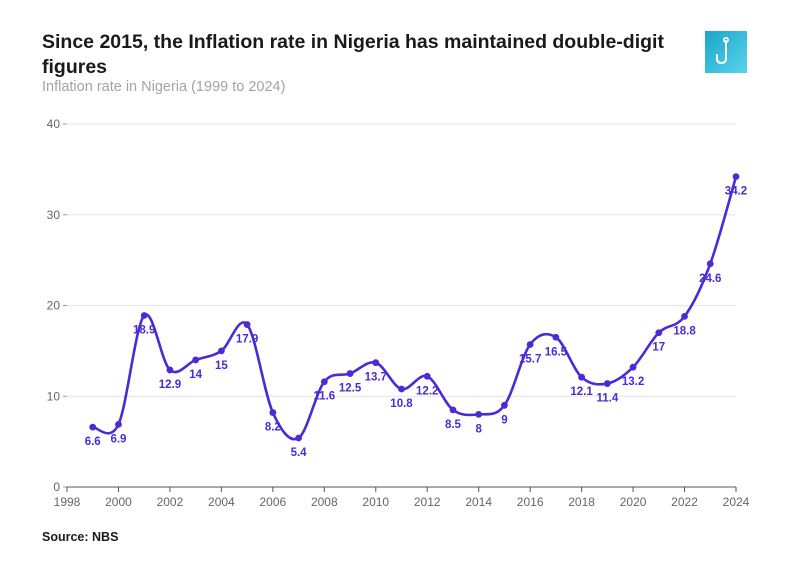 This screenshot has width=796, height=575. Describe the element at coordinates (299, 453) in the screenshot. I see `data-label: 5.4` at that location.